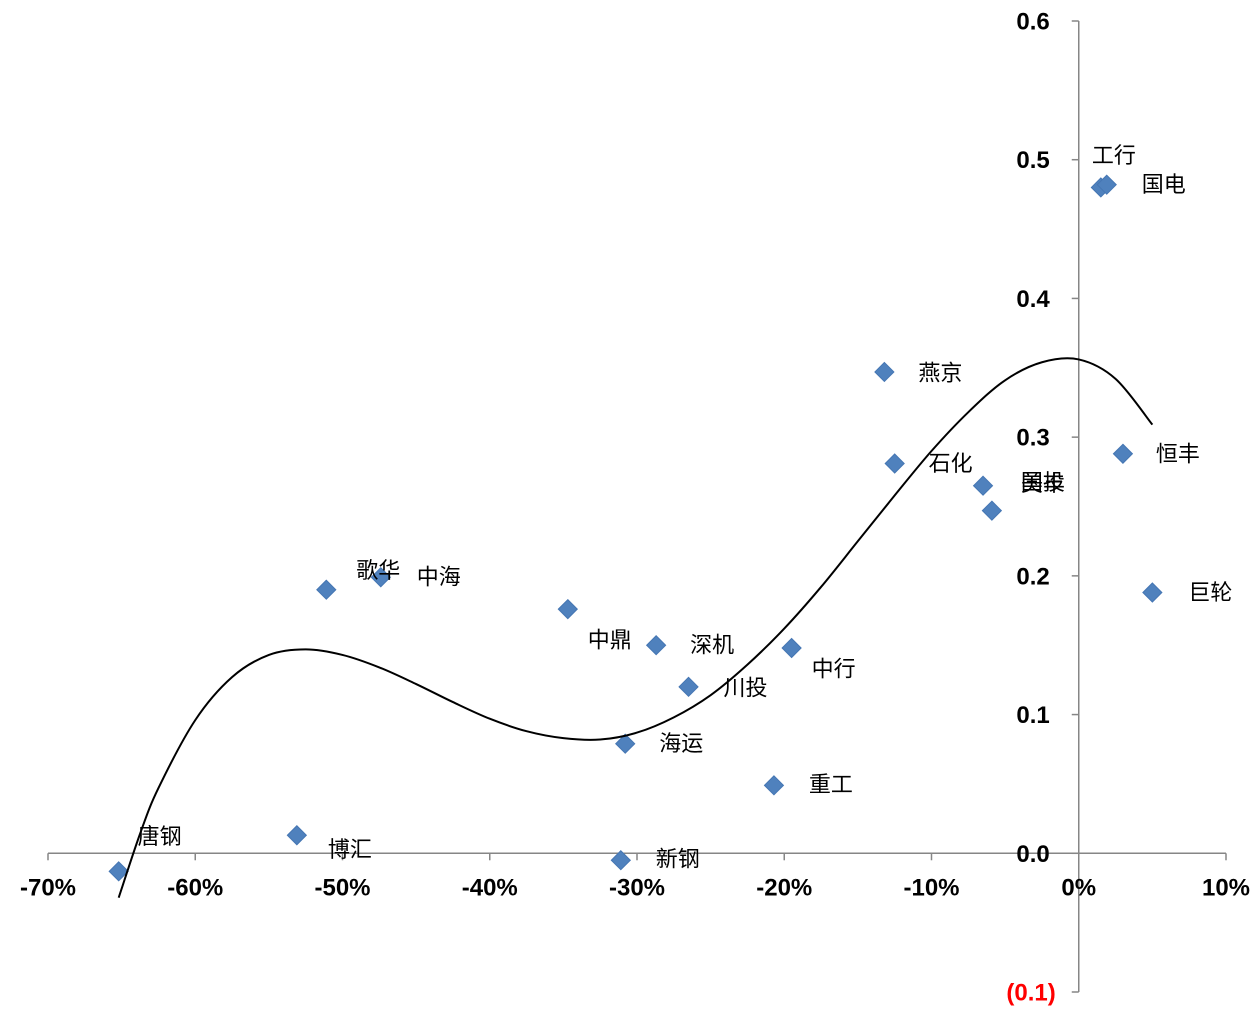 Image resolution: width=1257 pixels, height=1017 pixels. I want to click on data-point-label: 中行, so click(834, 669).